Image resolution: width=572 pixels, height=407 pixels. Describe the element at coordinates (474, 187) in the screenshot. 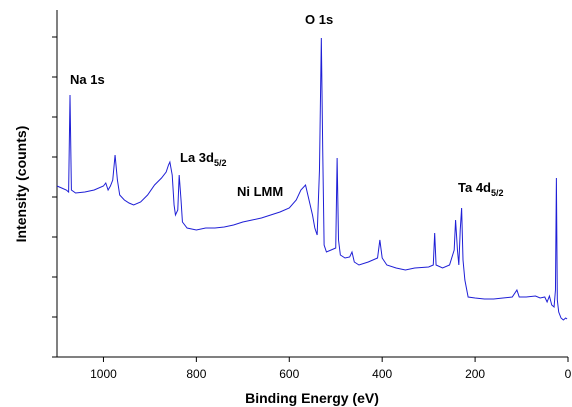

I see `annotation-text: Ta 4d` at that location.